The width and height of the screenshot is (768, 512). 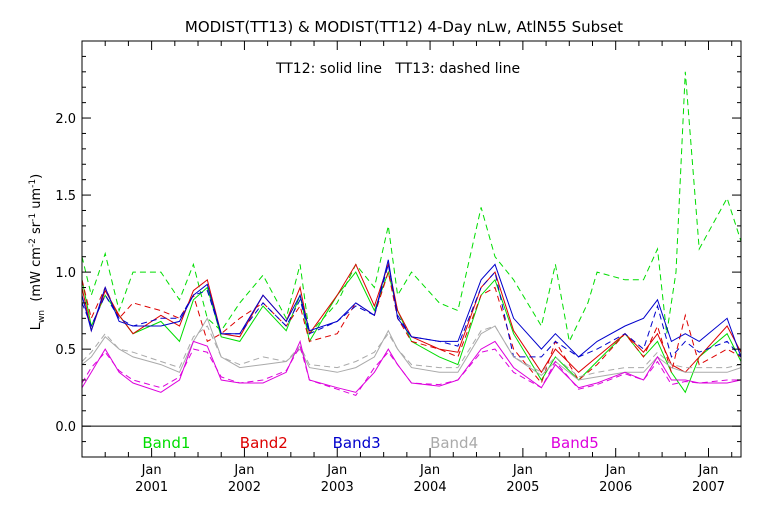 I want to click on legend-band4: Band4, so click(x=454, y=443).